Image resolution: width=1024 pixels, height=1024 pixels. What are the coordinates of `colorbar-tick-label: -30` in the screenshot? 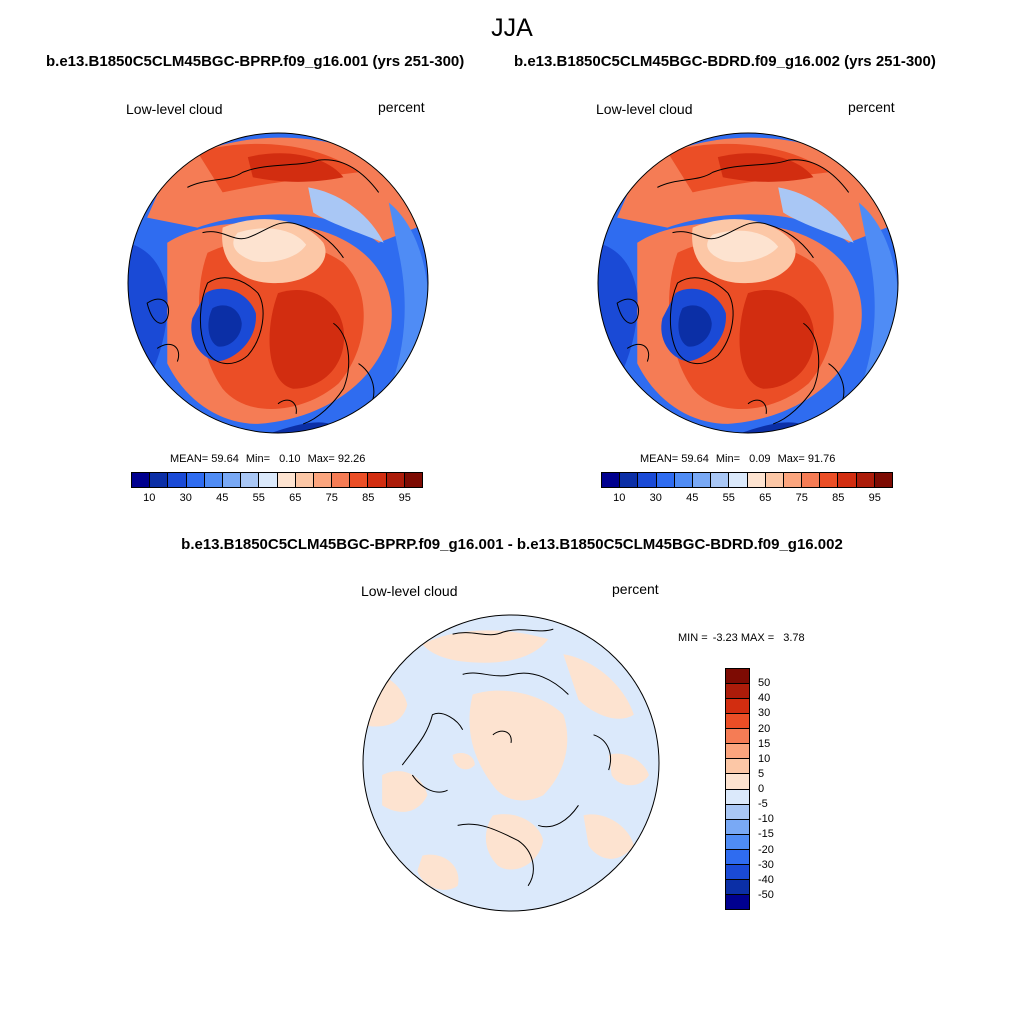 It's located at (766, 864).